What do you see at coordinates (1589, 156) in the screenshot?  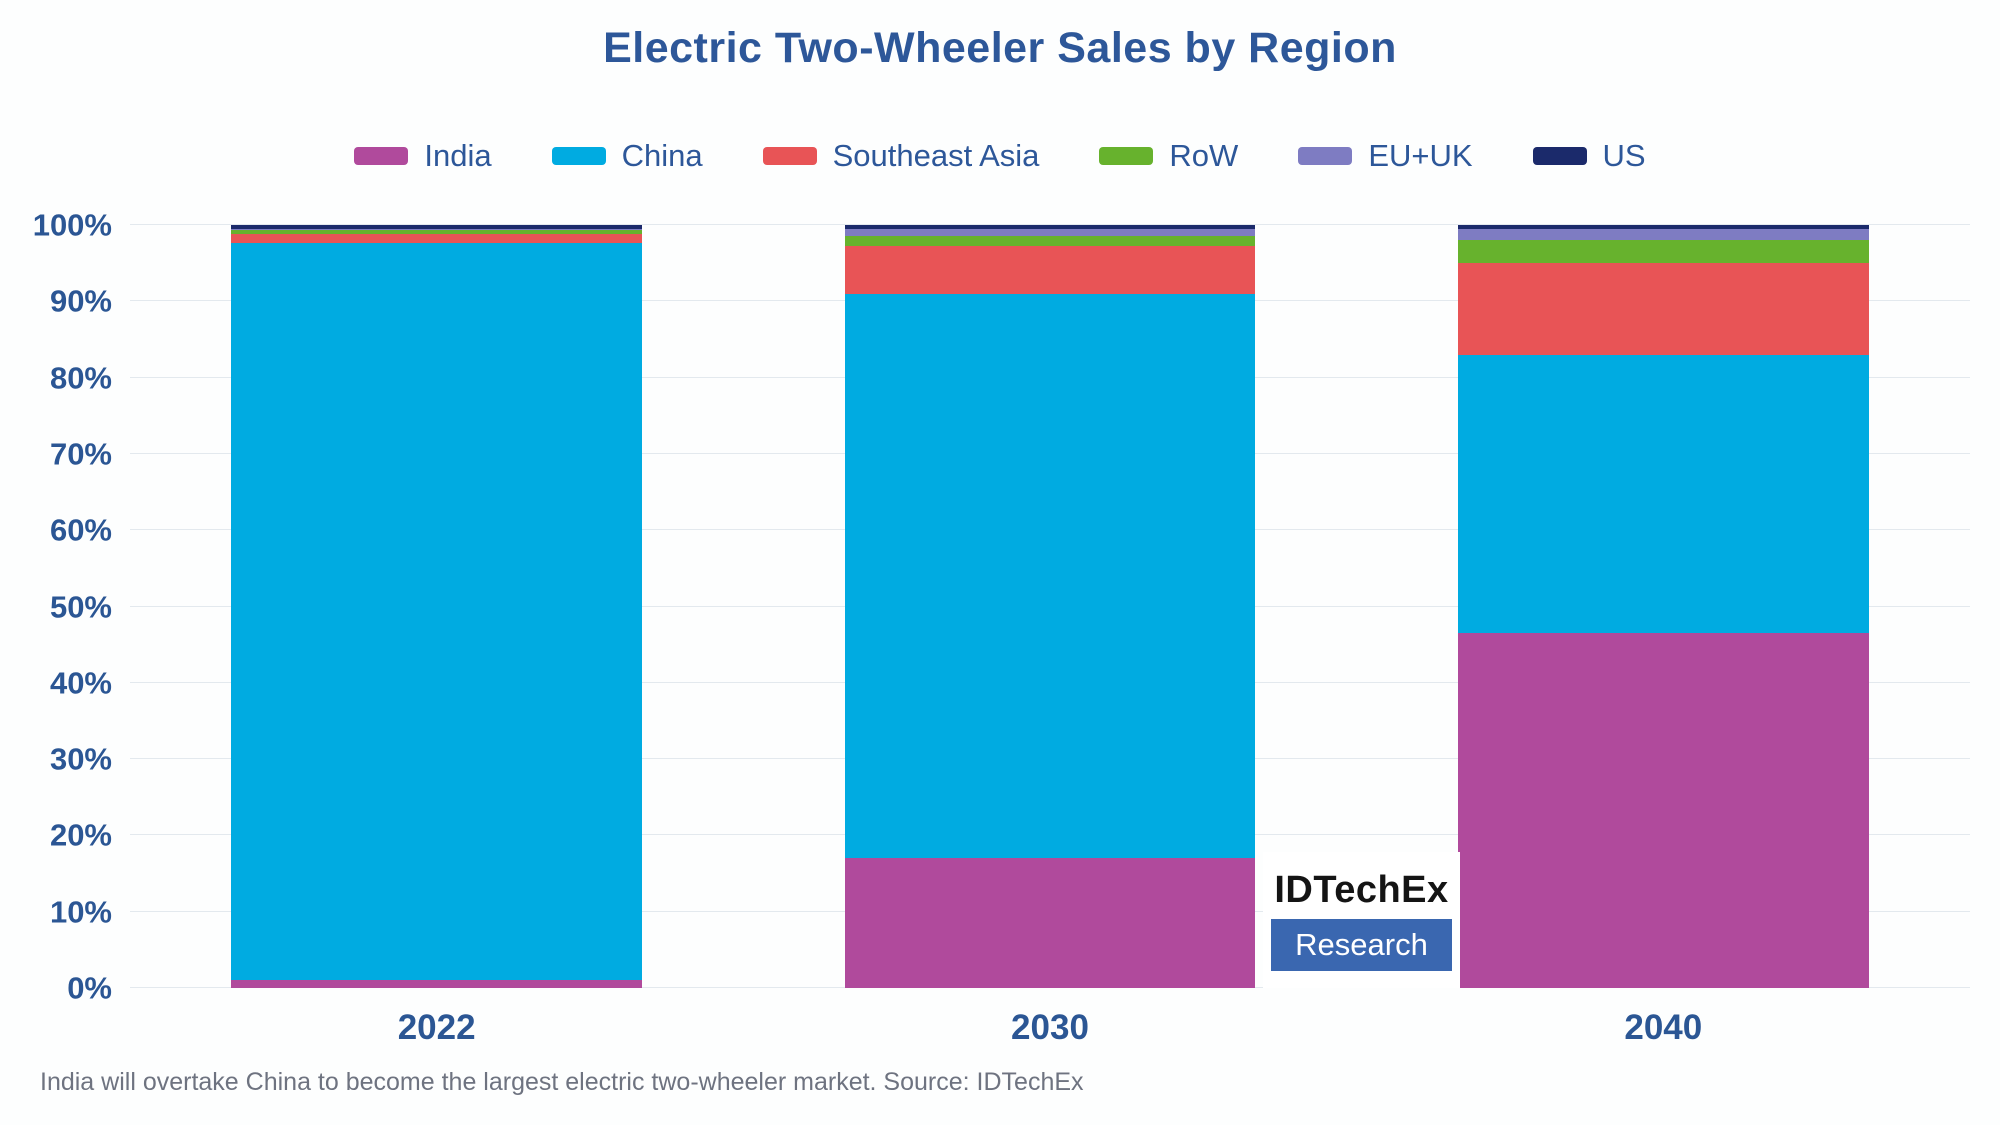 I see `legend-item-us: US` at bounding box center [1589, 156].